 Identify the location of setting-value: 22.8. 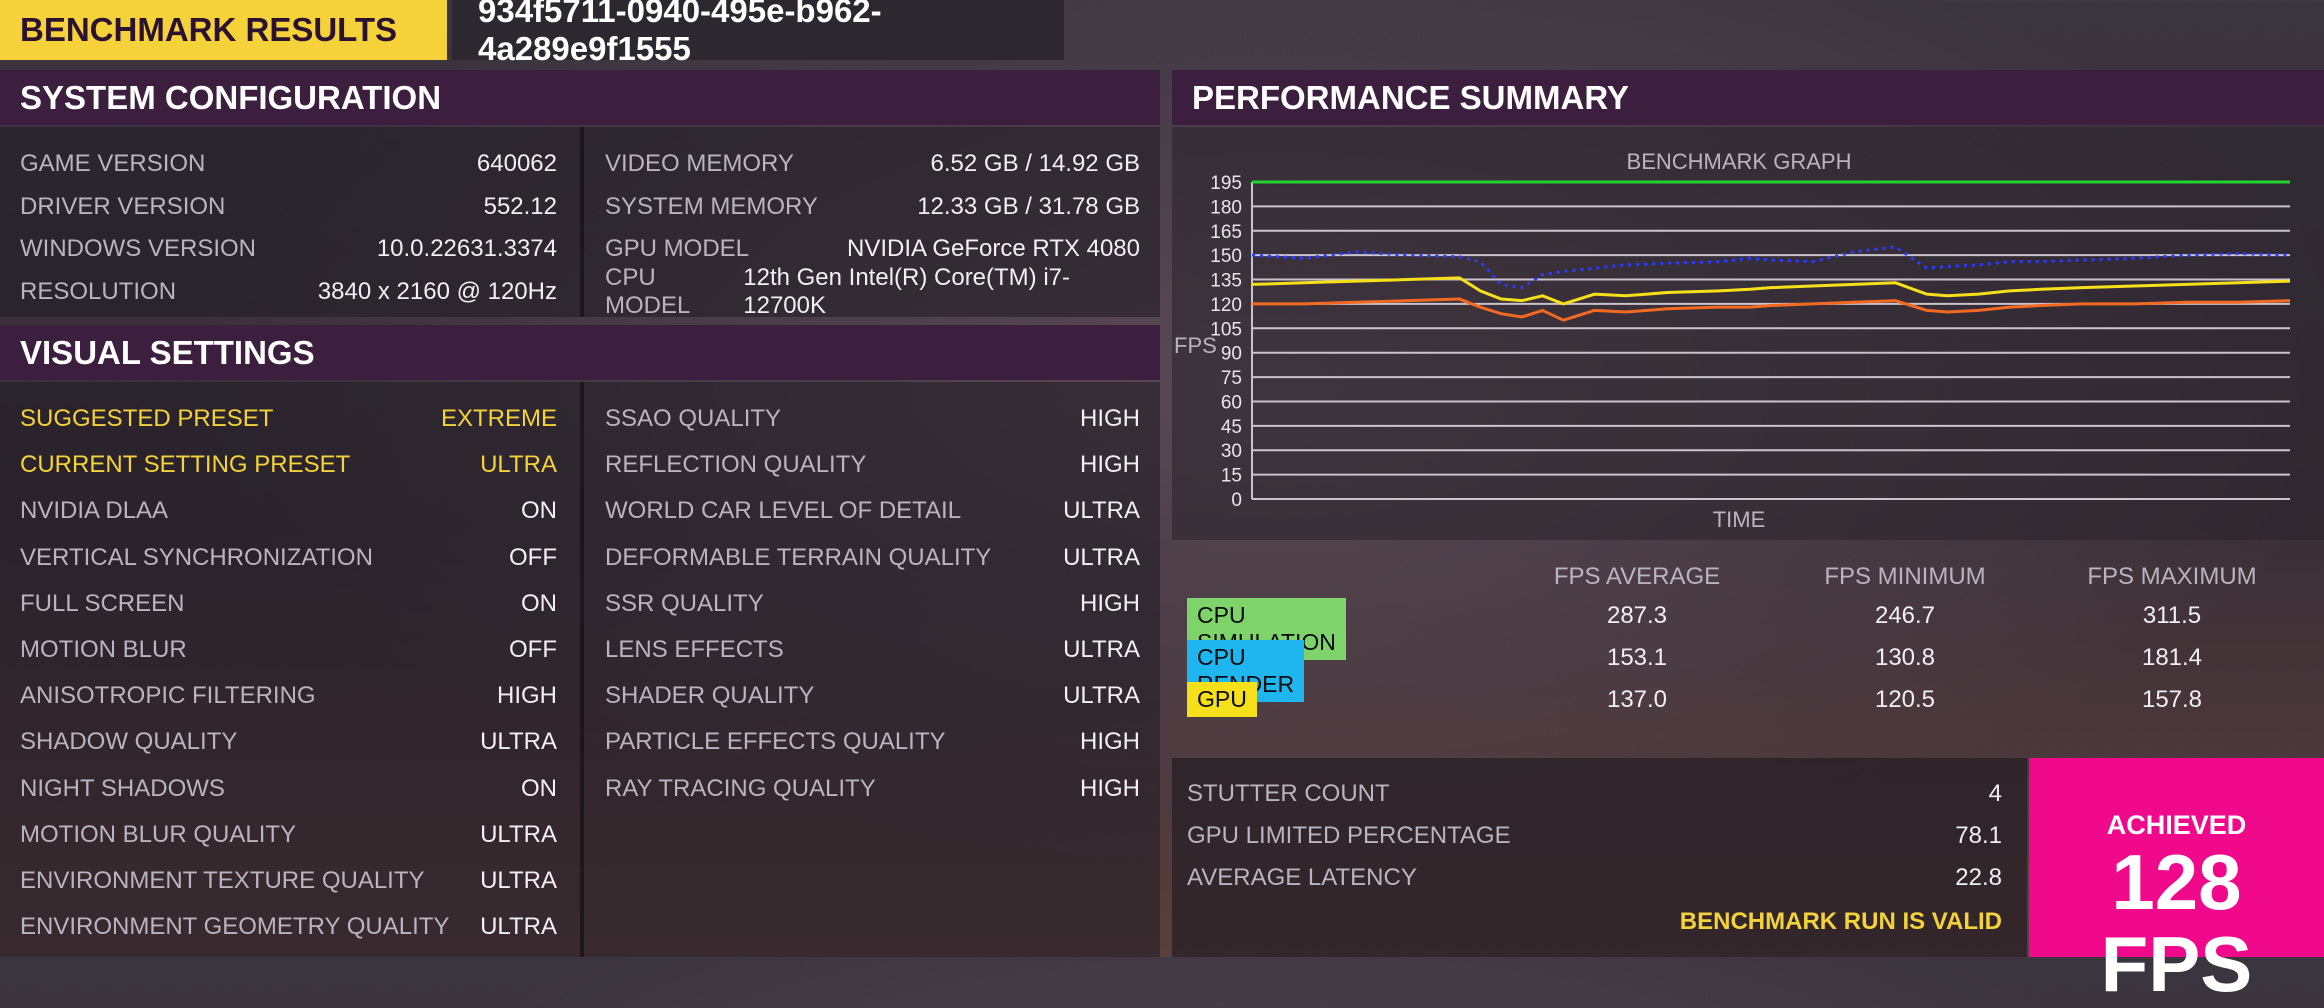
(1978, 877).